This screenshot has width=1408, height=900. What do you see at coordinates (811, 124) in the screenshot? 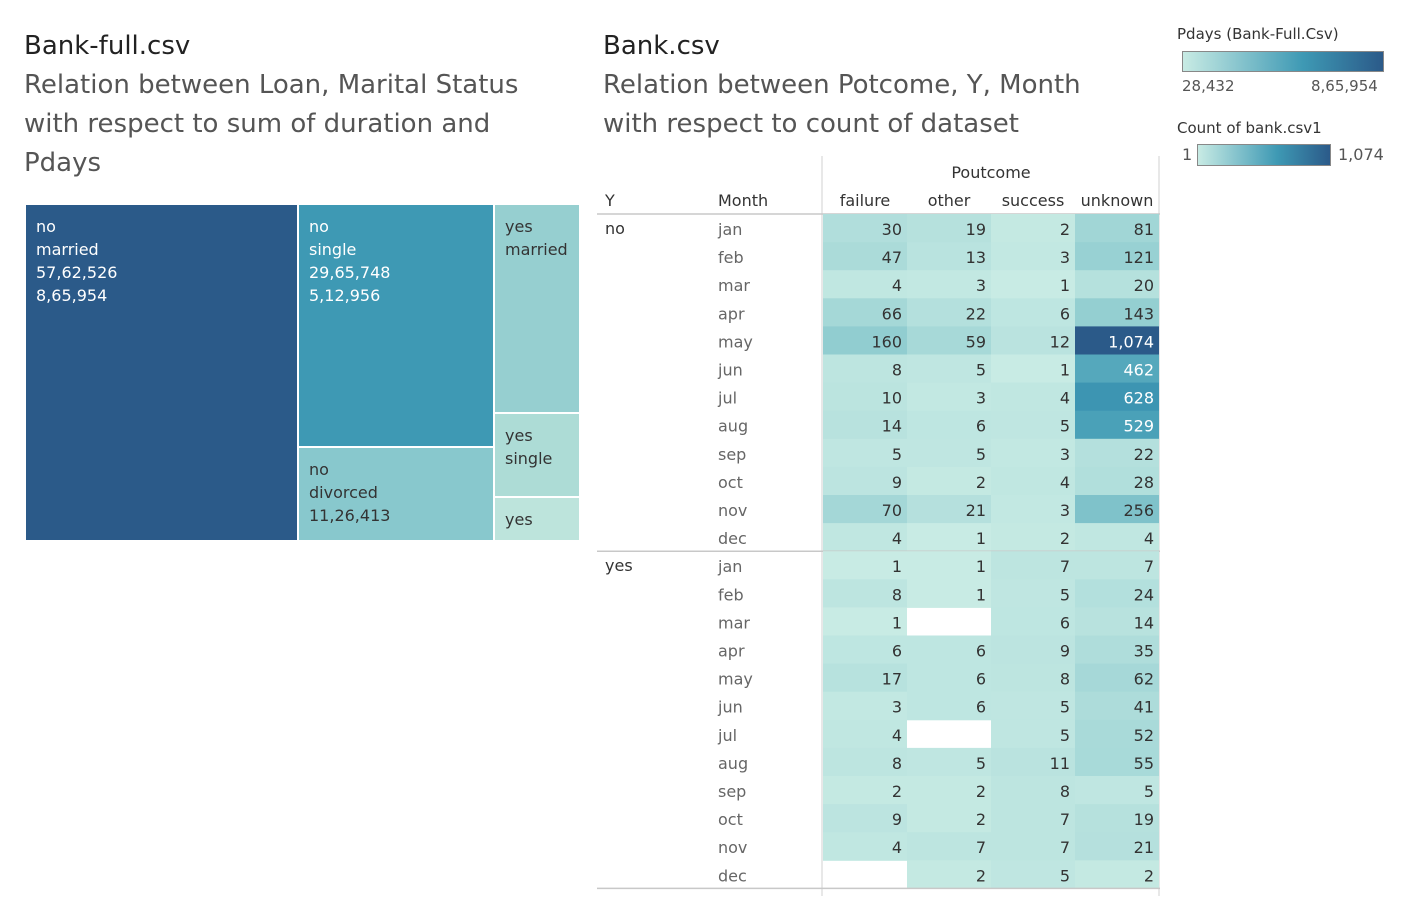
I see `heatmap-subtitle-line-2: with respect to count of dataset` at bounding box center [811, 124].